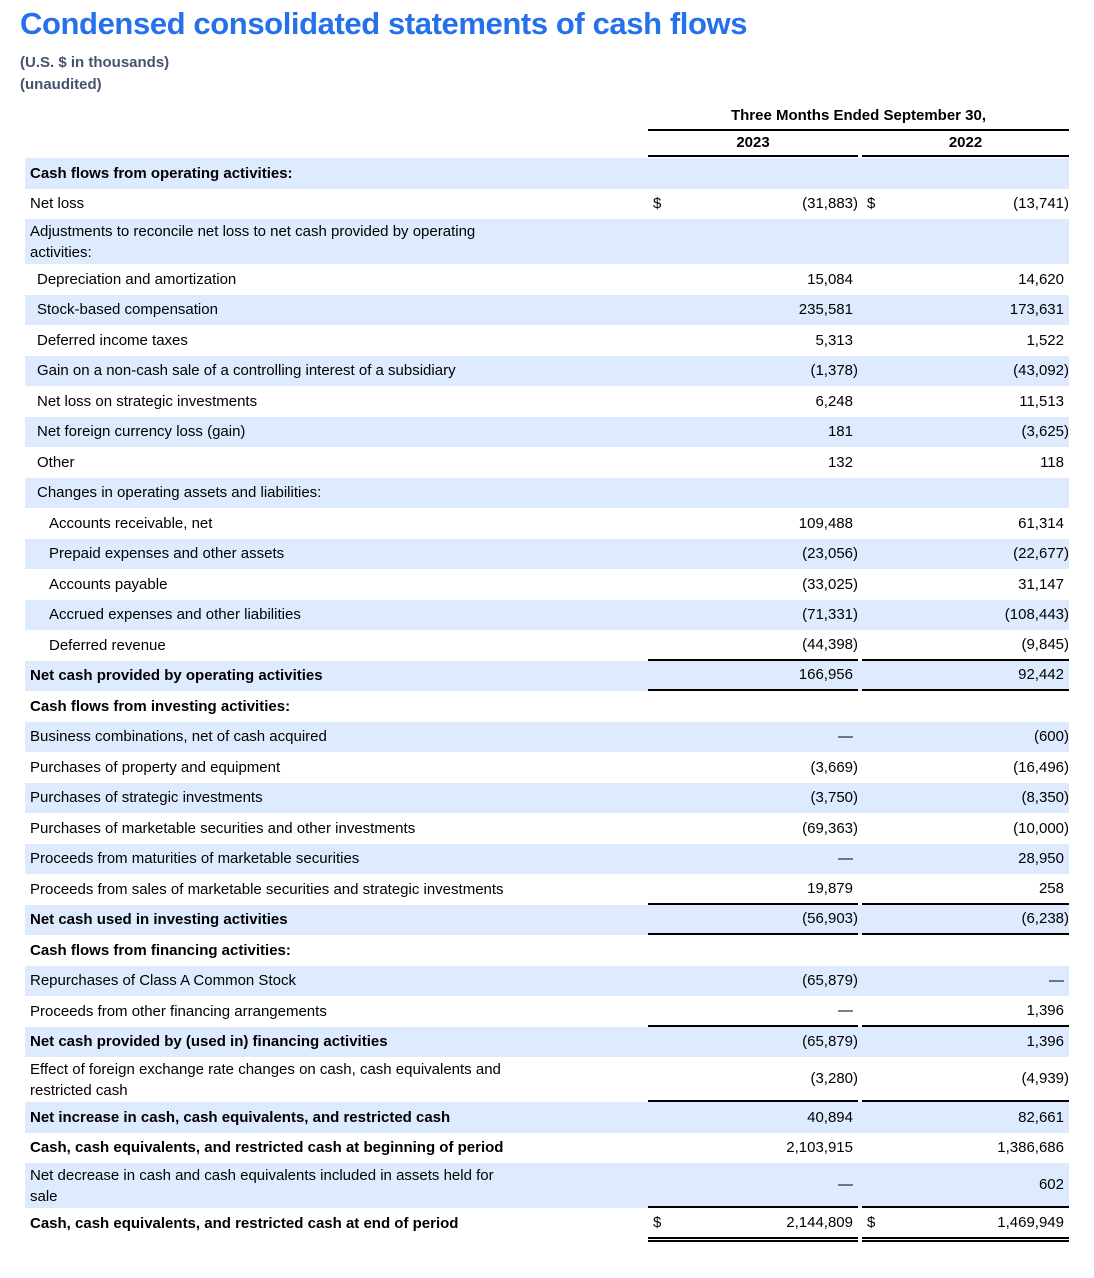 Image resolution: width=1094 pixels, height=1278 pixels. What do you see at coordinates (336, 554) in the screenshot?
I see `row-label: Prepaid expenses and other assets` at bounding box center [336, 554].